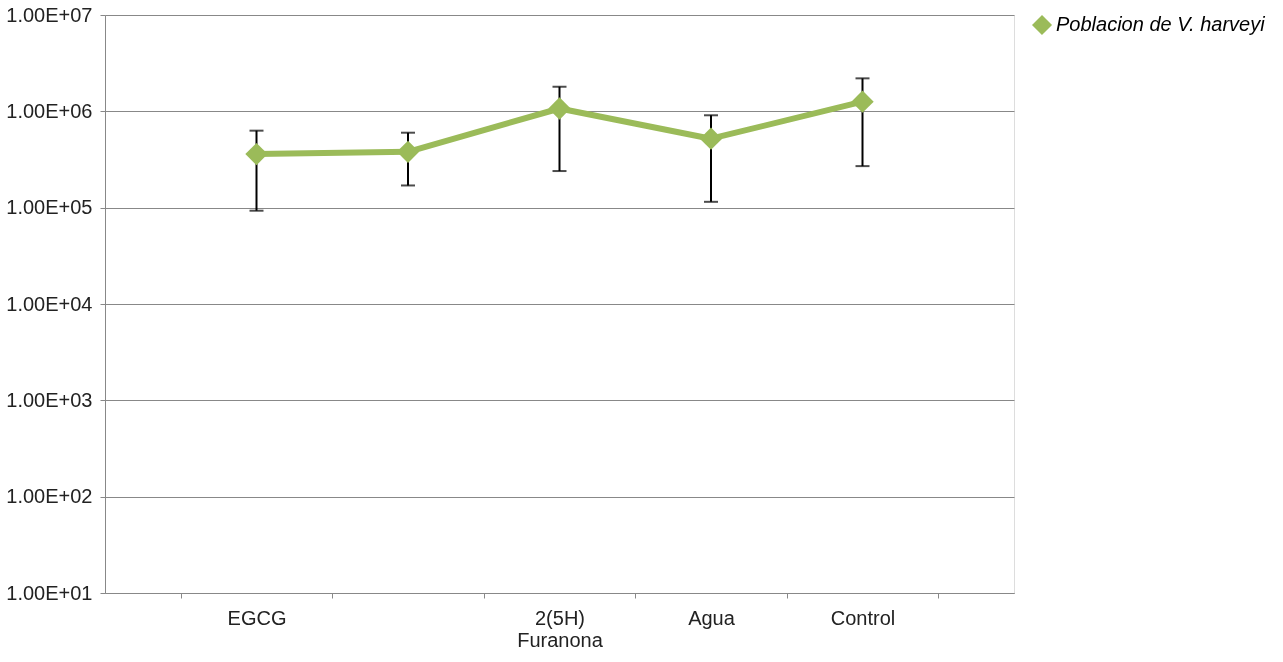 This screenshot has height=662, width=1283. What do you see at coordinates (1161, 24) in the screenshot?
I see `legend-label: Poblacion de V. harveyi` at bounding box center [1161, 24].